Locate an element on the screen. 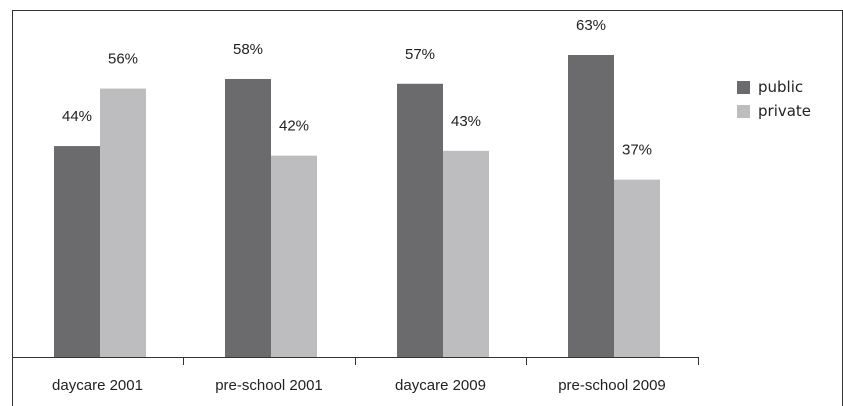  category-label-2: pre-school 2001 is located at coordinates (269, 385).